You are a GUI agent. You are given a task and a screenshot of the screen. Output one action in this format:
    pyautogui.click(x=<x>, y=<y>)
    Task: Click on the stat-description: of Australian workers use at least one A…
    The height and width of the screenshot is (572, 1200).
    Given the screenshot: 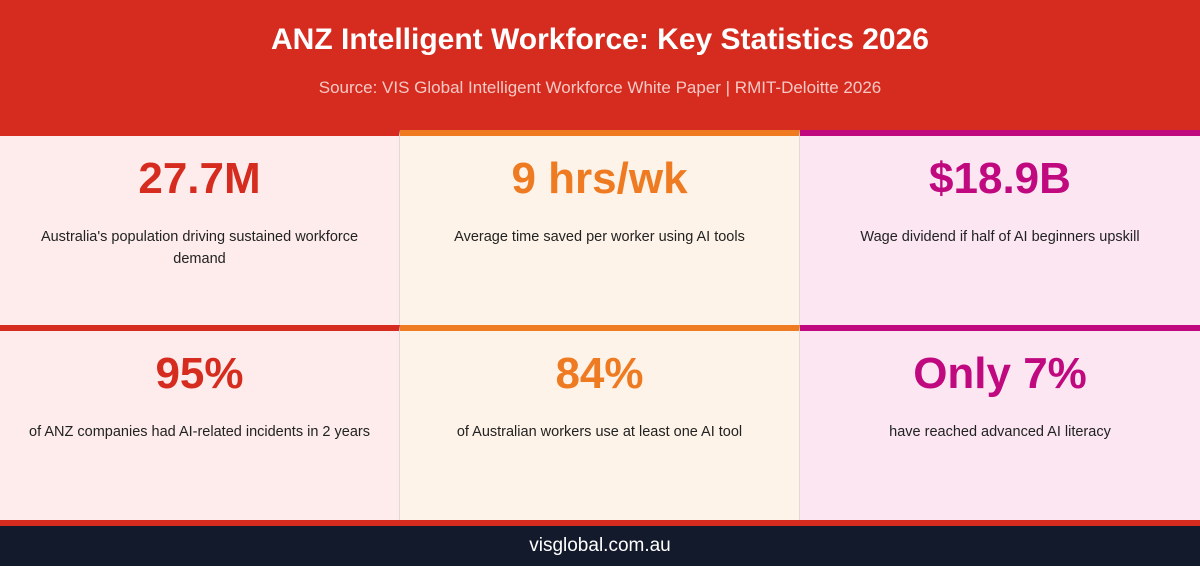 What is the action you would take?
    pyautogui.click(x=599, y=432)
    